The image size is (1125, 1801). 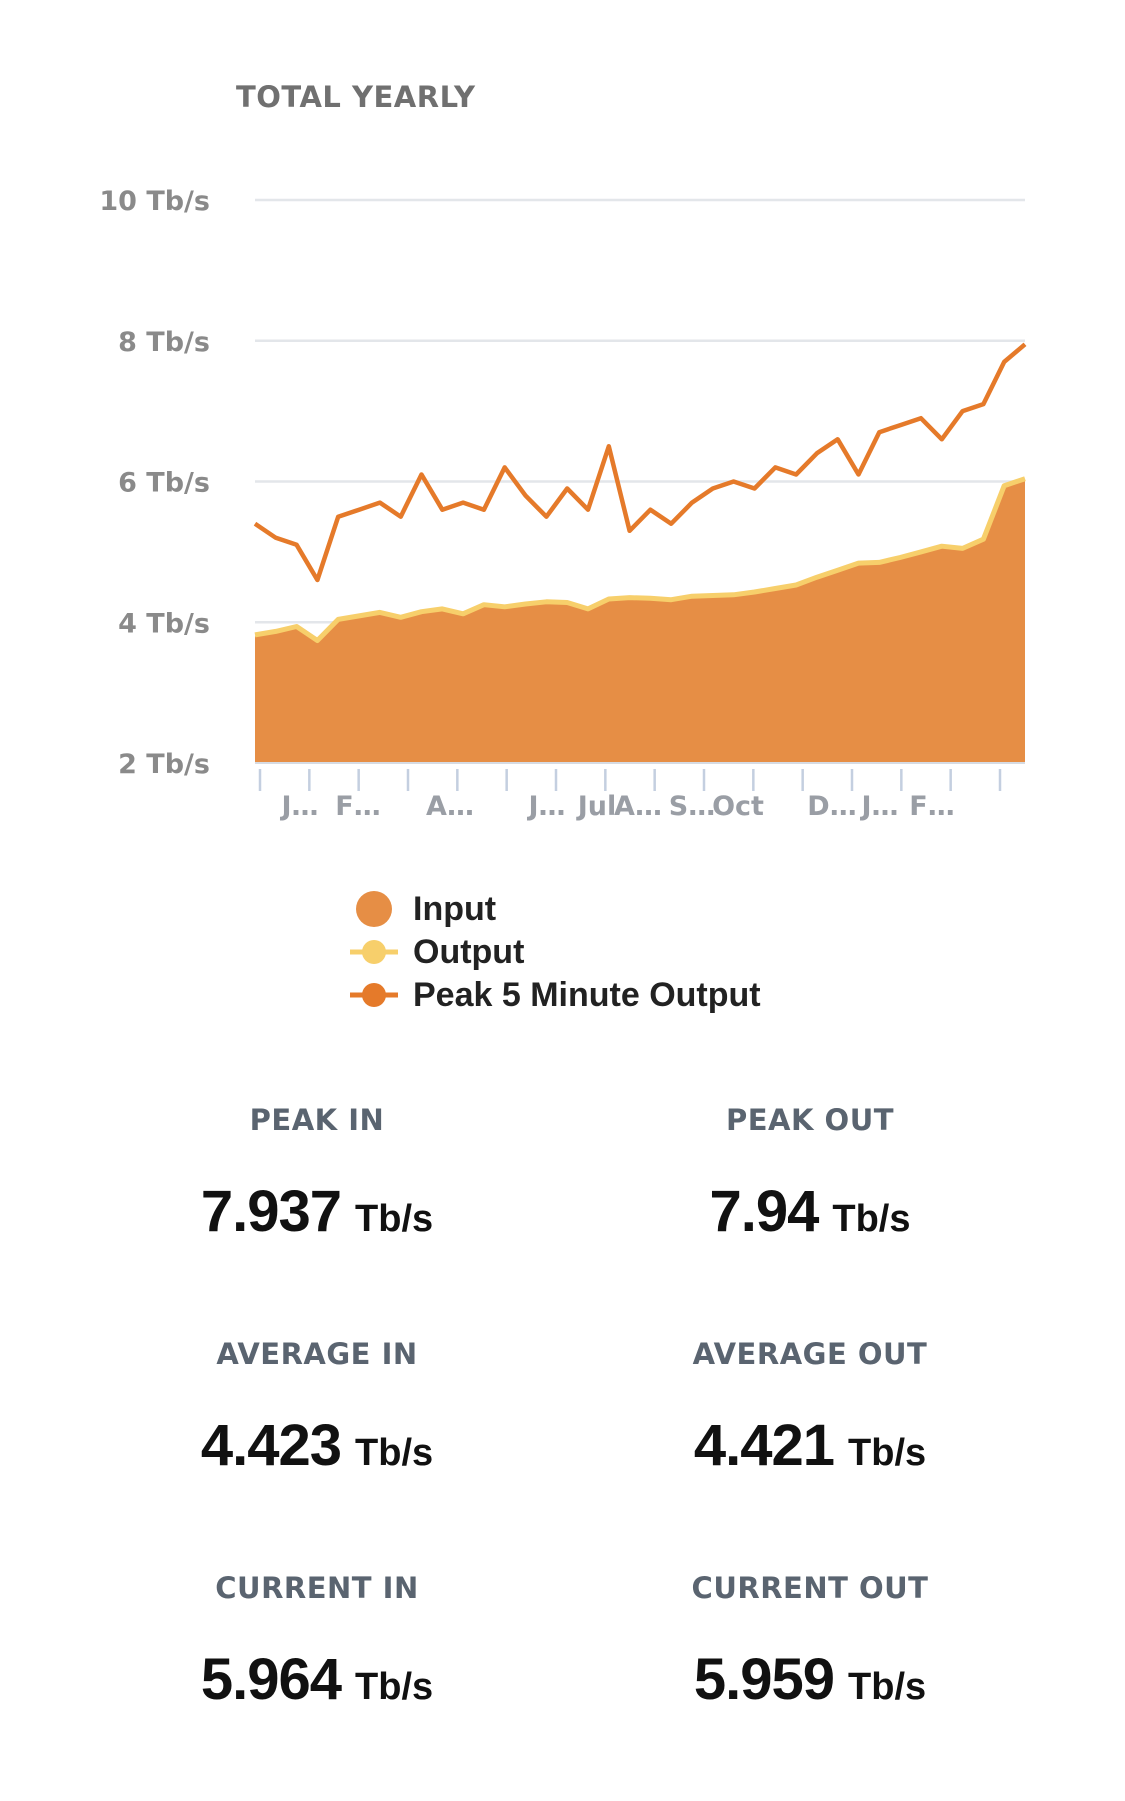 What do you see at coordinates (738, 806) in the screenshot?
I see `x-tick-label: Oct` at bounding box center [738, 806].